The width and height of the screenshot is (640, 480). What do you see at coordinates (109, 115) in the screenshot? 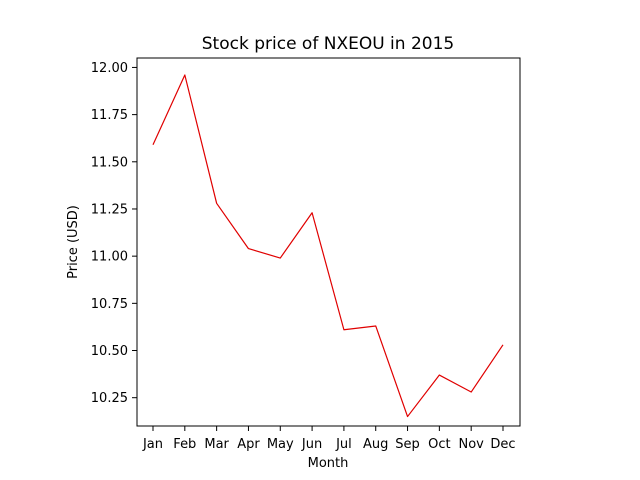
I see `y-tick-label: 11.75` at bounding box center [109, 115].